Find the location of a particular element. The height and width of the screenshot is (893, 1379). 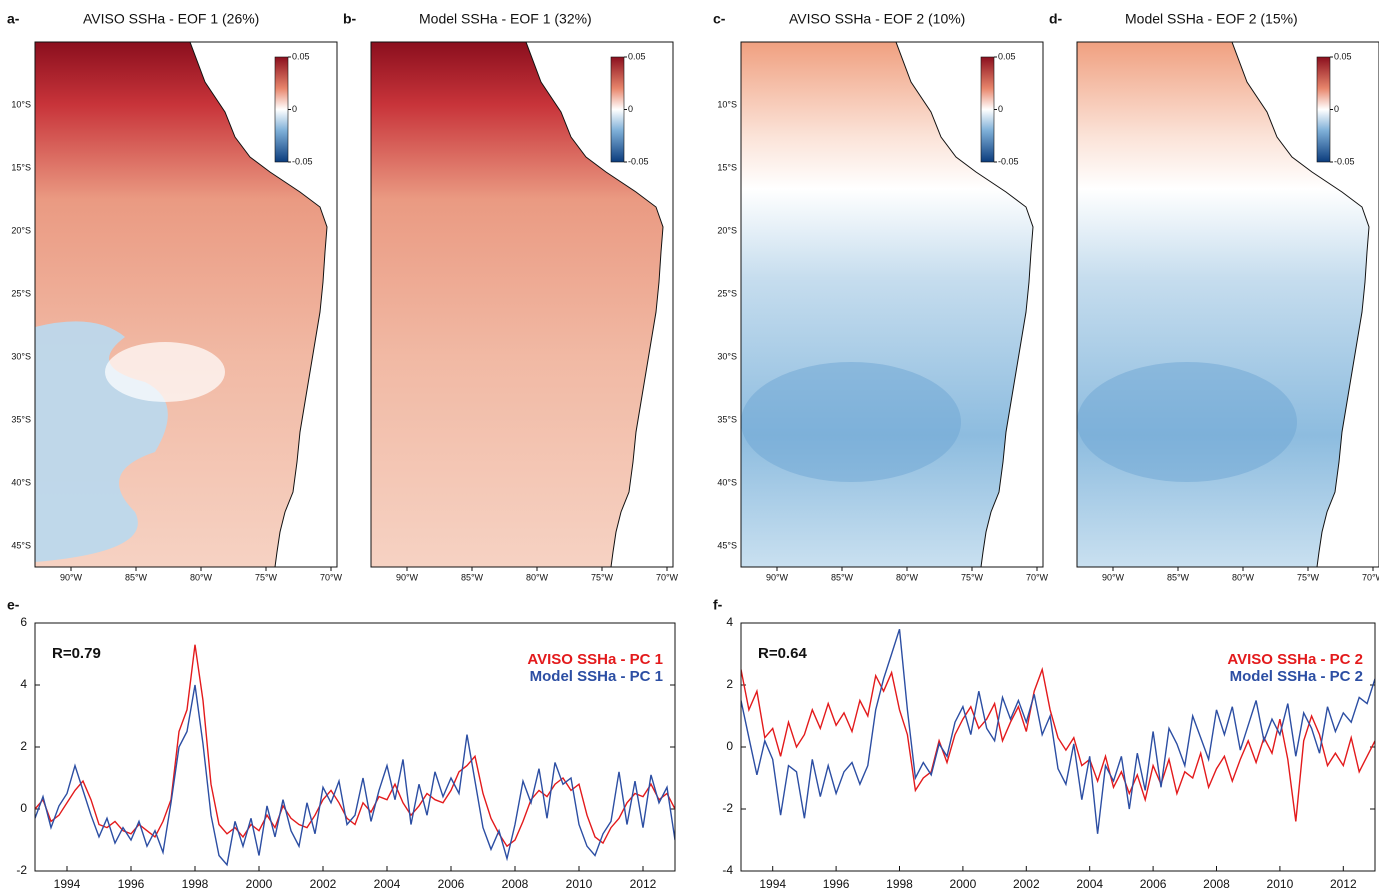

annotation: R=0.64 is located at coordinates (782, 653).